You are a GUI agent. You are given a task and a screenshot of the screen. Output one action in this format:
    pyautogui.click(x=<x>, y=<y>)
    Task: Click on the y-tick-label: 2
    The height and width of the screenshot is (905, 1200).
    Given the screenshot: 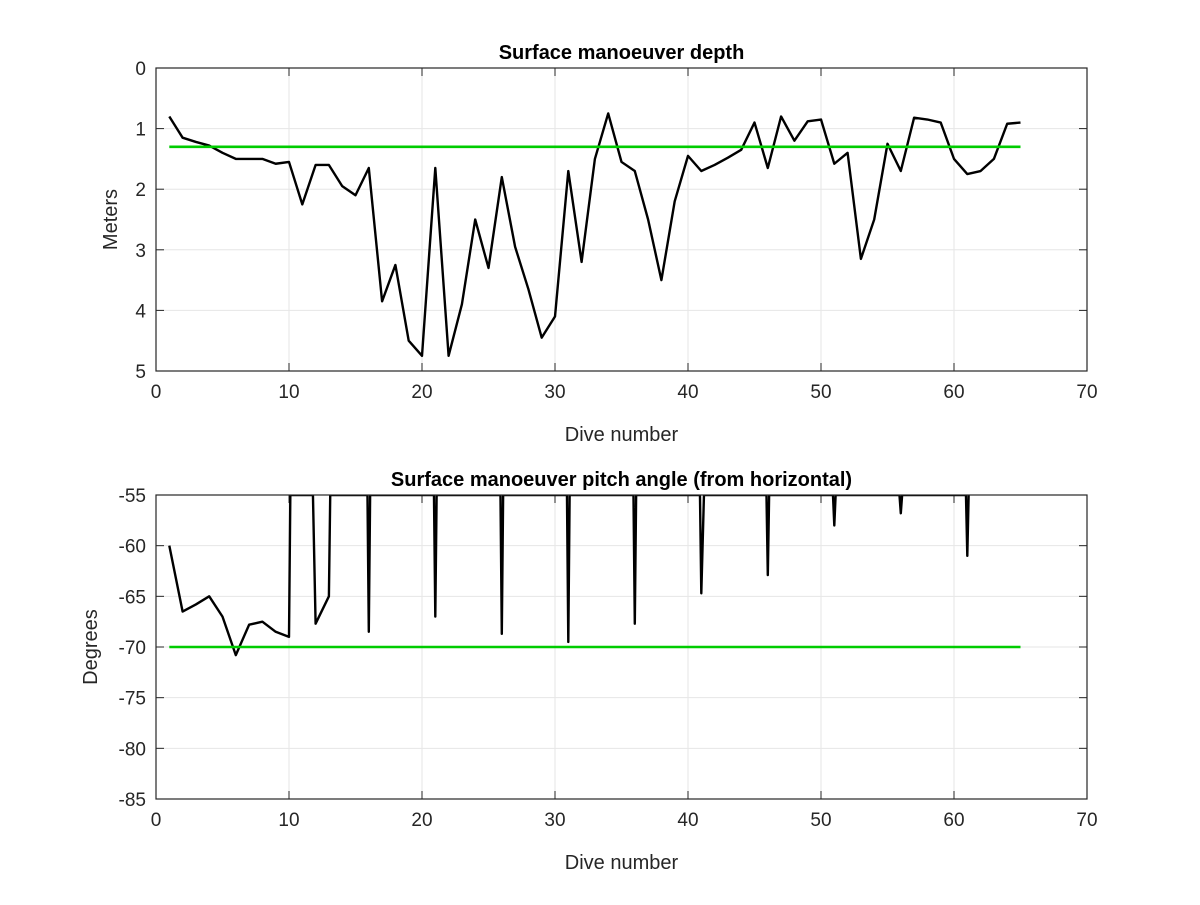 What is the action you would take?
    pyautogui.click(x=140, y=190)
    